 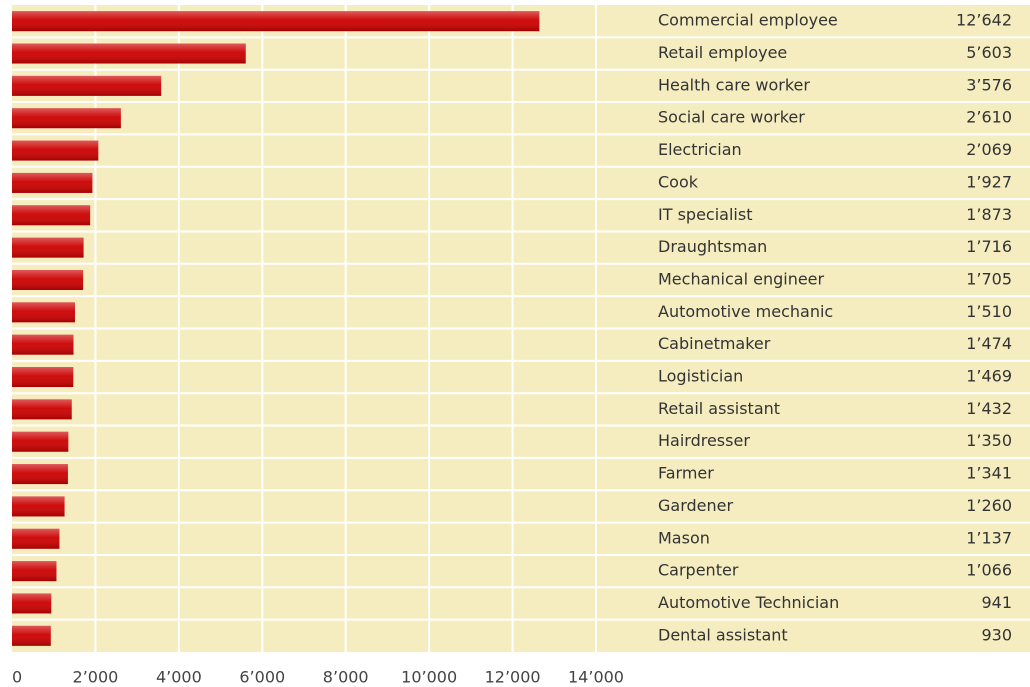 I want to click on category-label: Electrician, so click(x=700, y=149).